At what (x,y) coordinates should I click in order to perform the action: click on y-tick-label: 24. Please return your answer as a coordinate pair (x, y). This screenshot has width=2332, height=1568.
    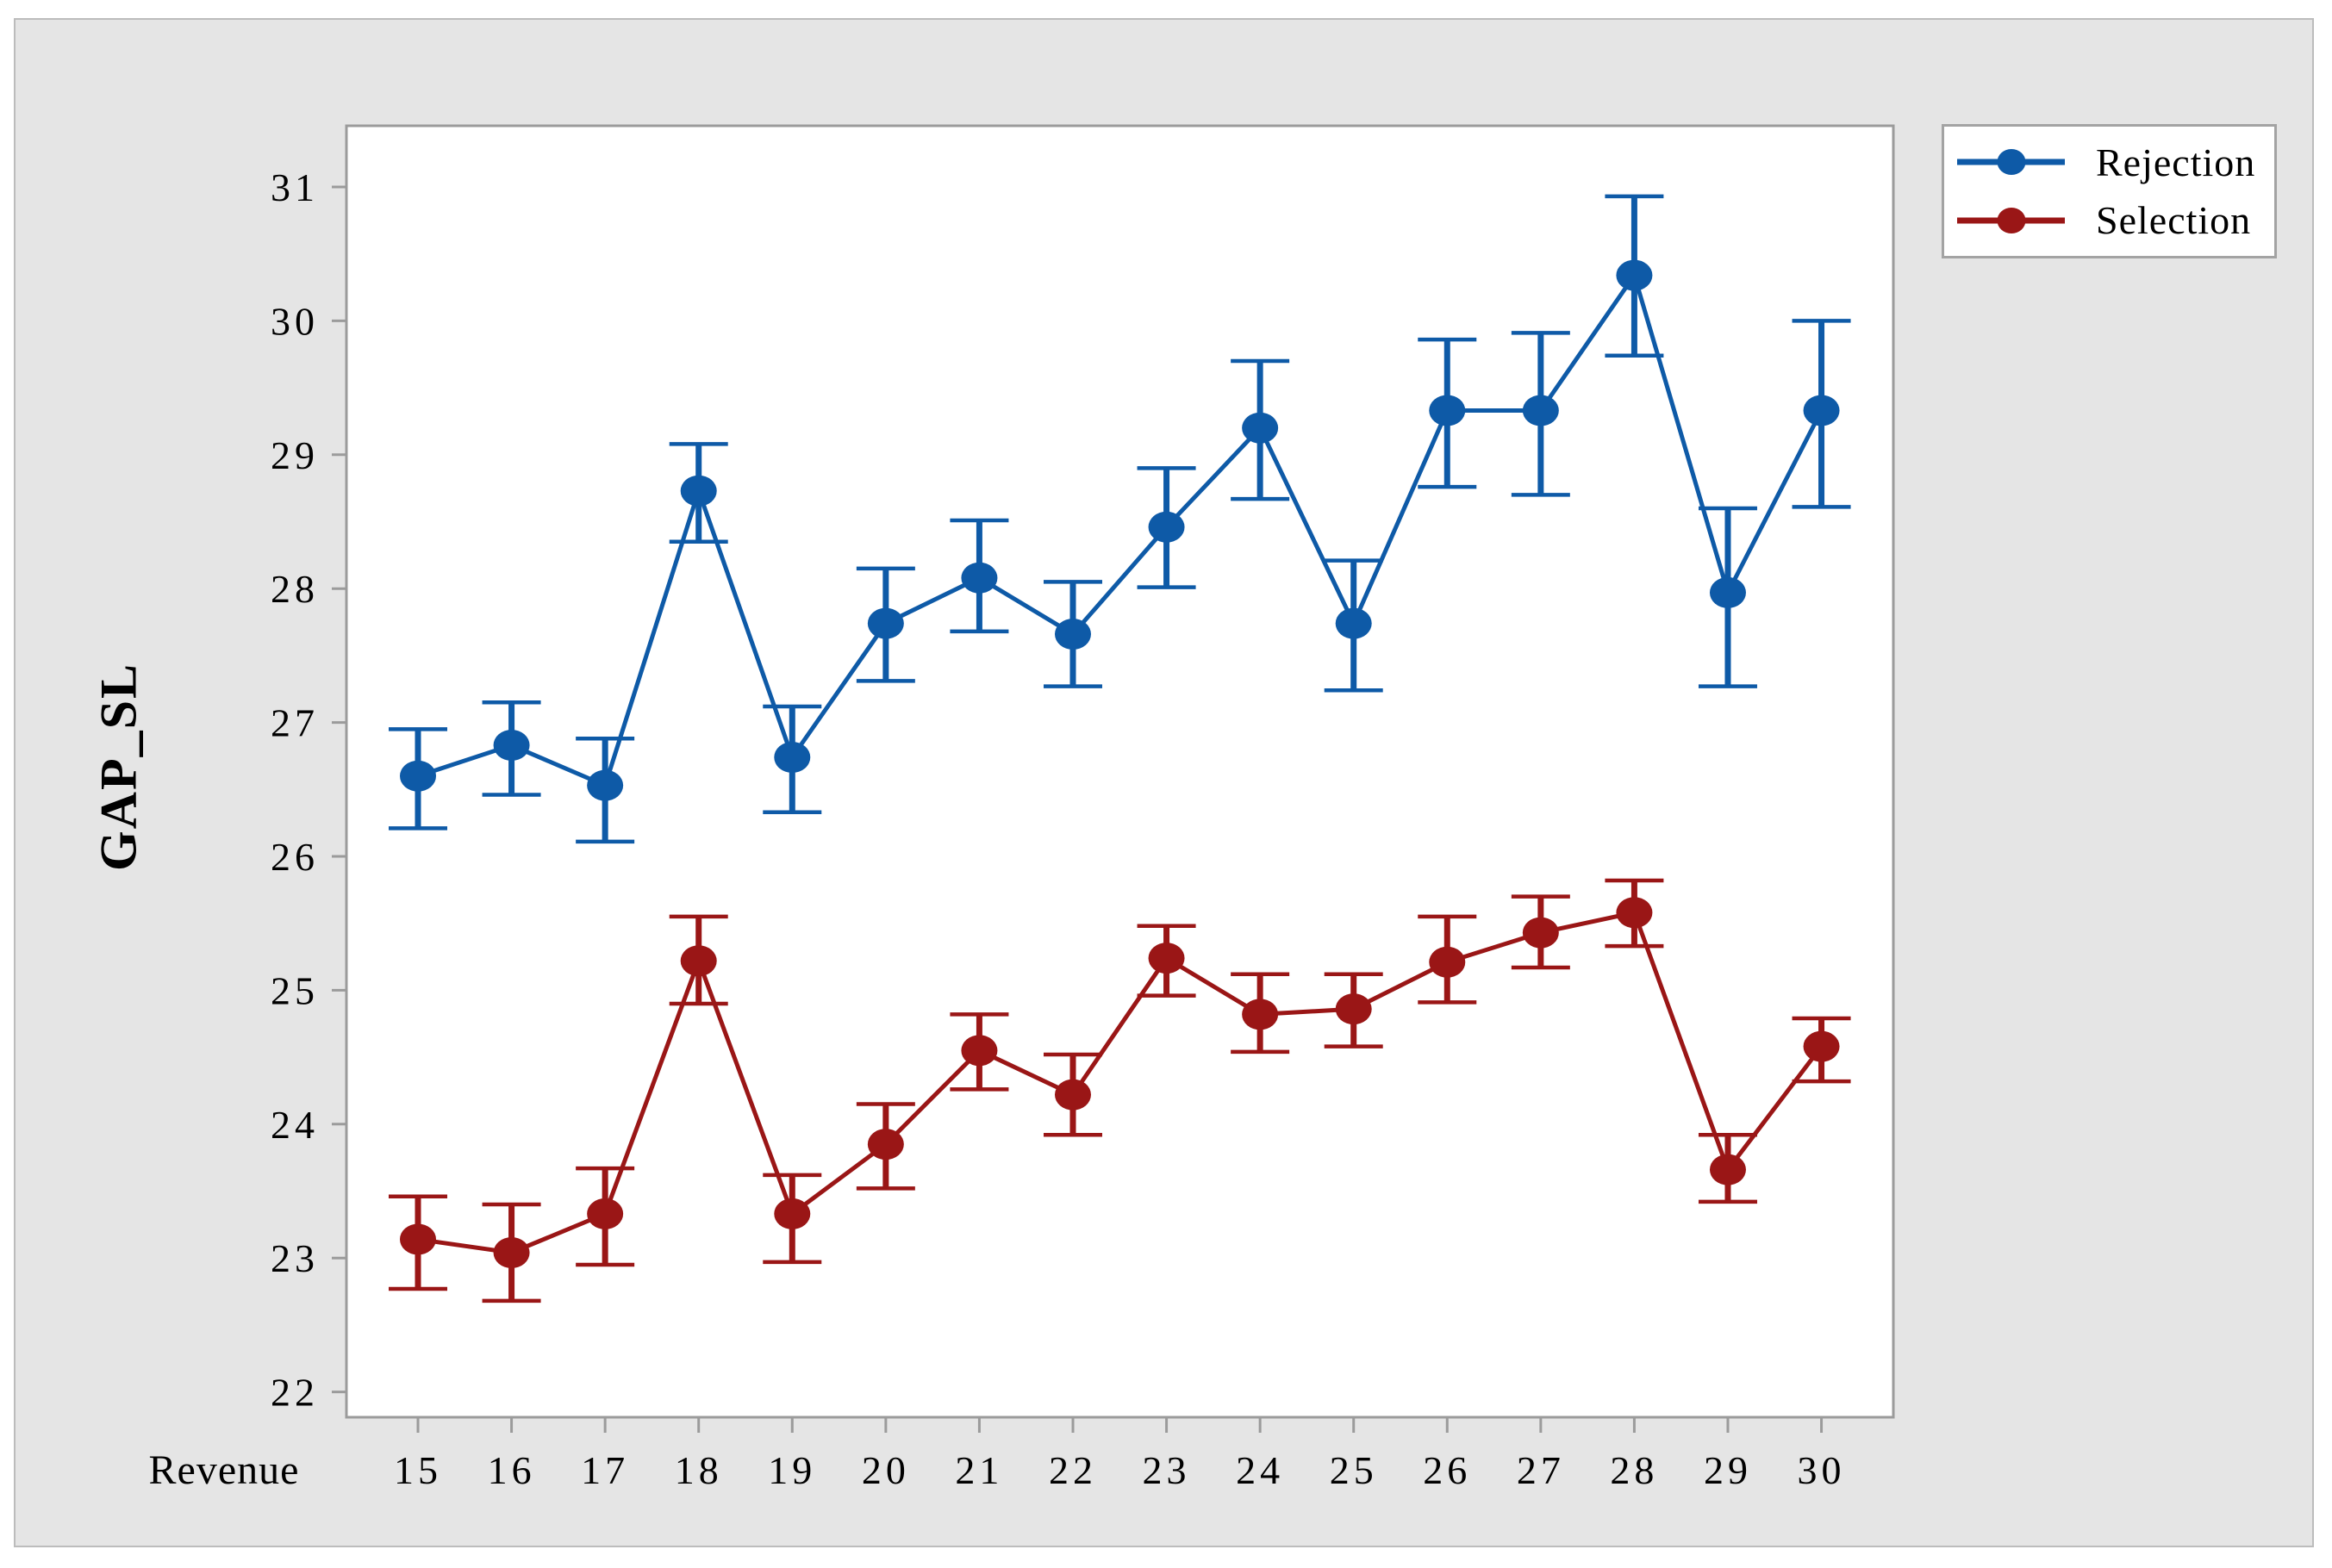
    Looking at the image, I should click on (295, 1125).